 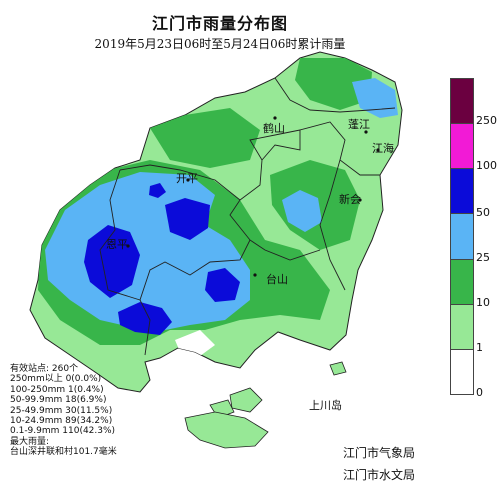 What do you see at coordinates (483, 257) in the screenshot?
I see `legend-tick-25: 25` at bounding box center [483, 257].